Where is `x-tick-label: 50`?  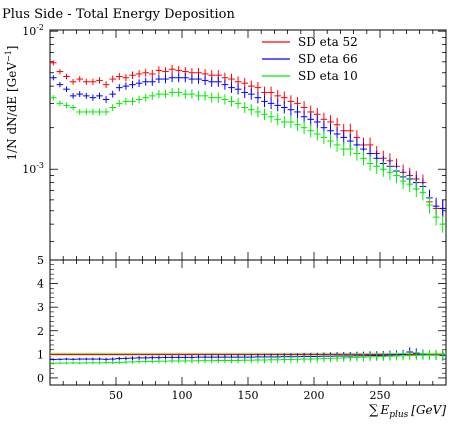
x-tick-label: 50 is located at coordinates (116, 395).